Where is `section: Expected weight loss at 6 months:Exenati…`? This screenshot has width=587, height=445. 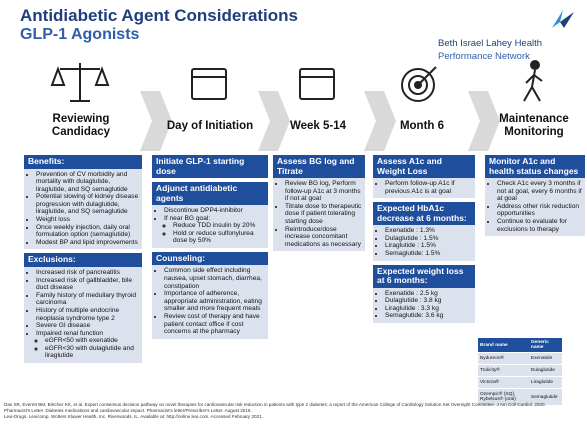
section: Expected weight loss at 6 months:Exenati… is located at coordinates (424, 293).